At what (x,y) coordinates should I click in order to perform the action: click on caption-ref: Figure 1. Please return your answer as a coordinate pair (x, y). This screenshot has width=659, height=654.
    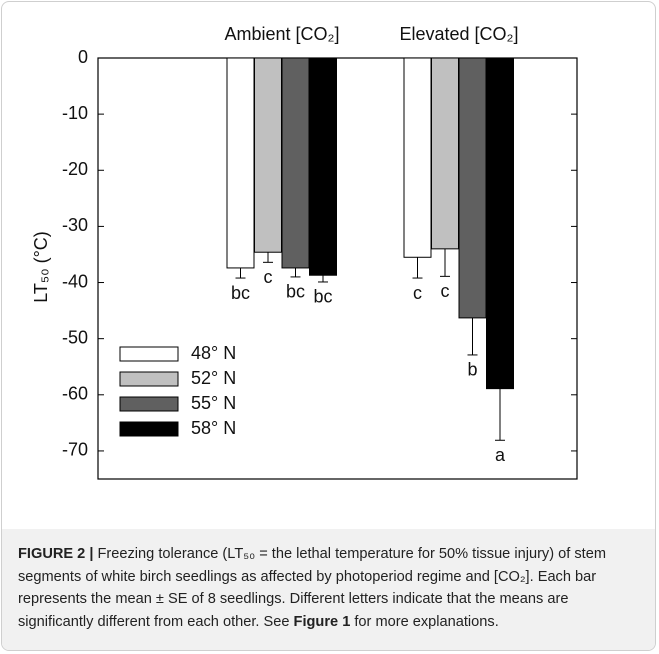
    Looking at the image, I should click on (322, 621).